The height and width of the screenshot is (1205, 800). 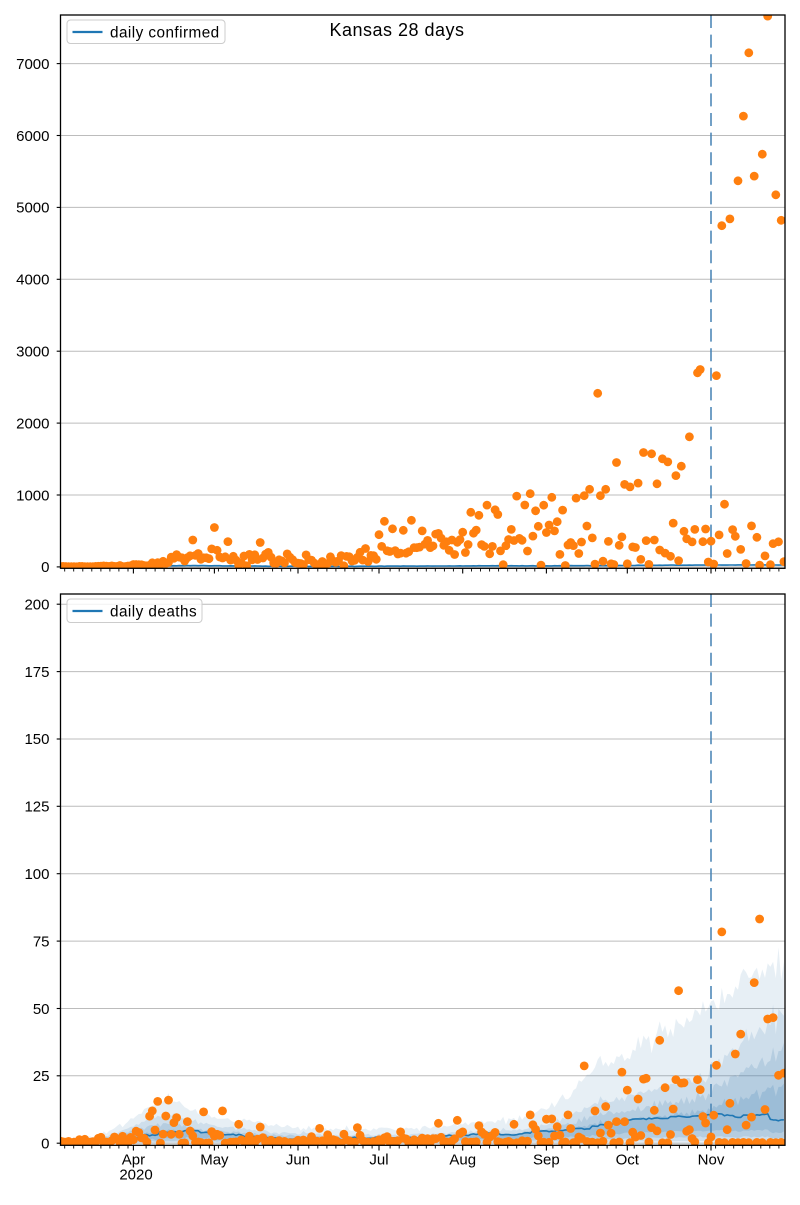 What do you see at coordinates (36, 807) in the screenshot?
I see `svg-text: 125` at bounding box center [36, 807].